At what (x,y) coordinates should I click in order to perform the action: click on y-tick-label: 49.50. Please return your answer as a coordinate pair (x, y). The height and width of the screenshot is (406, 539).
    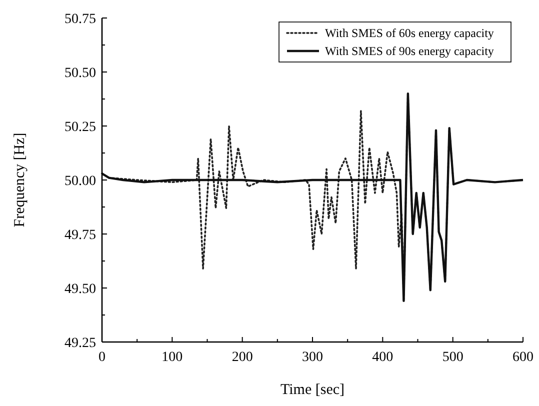
    Looking at the image, I should click on (80, 289).